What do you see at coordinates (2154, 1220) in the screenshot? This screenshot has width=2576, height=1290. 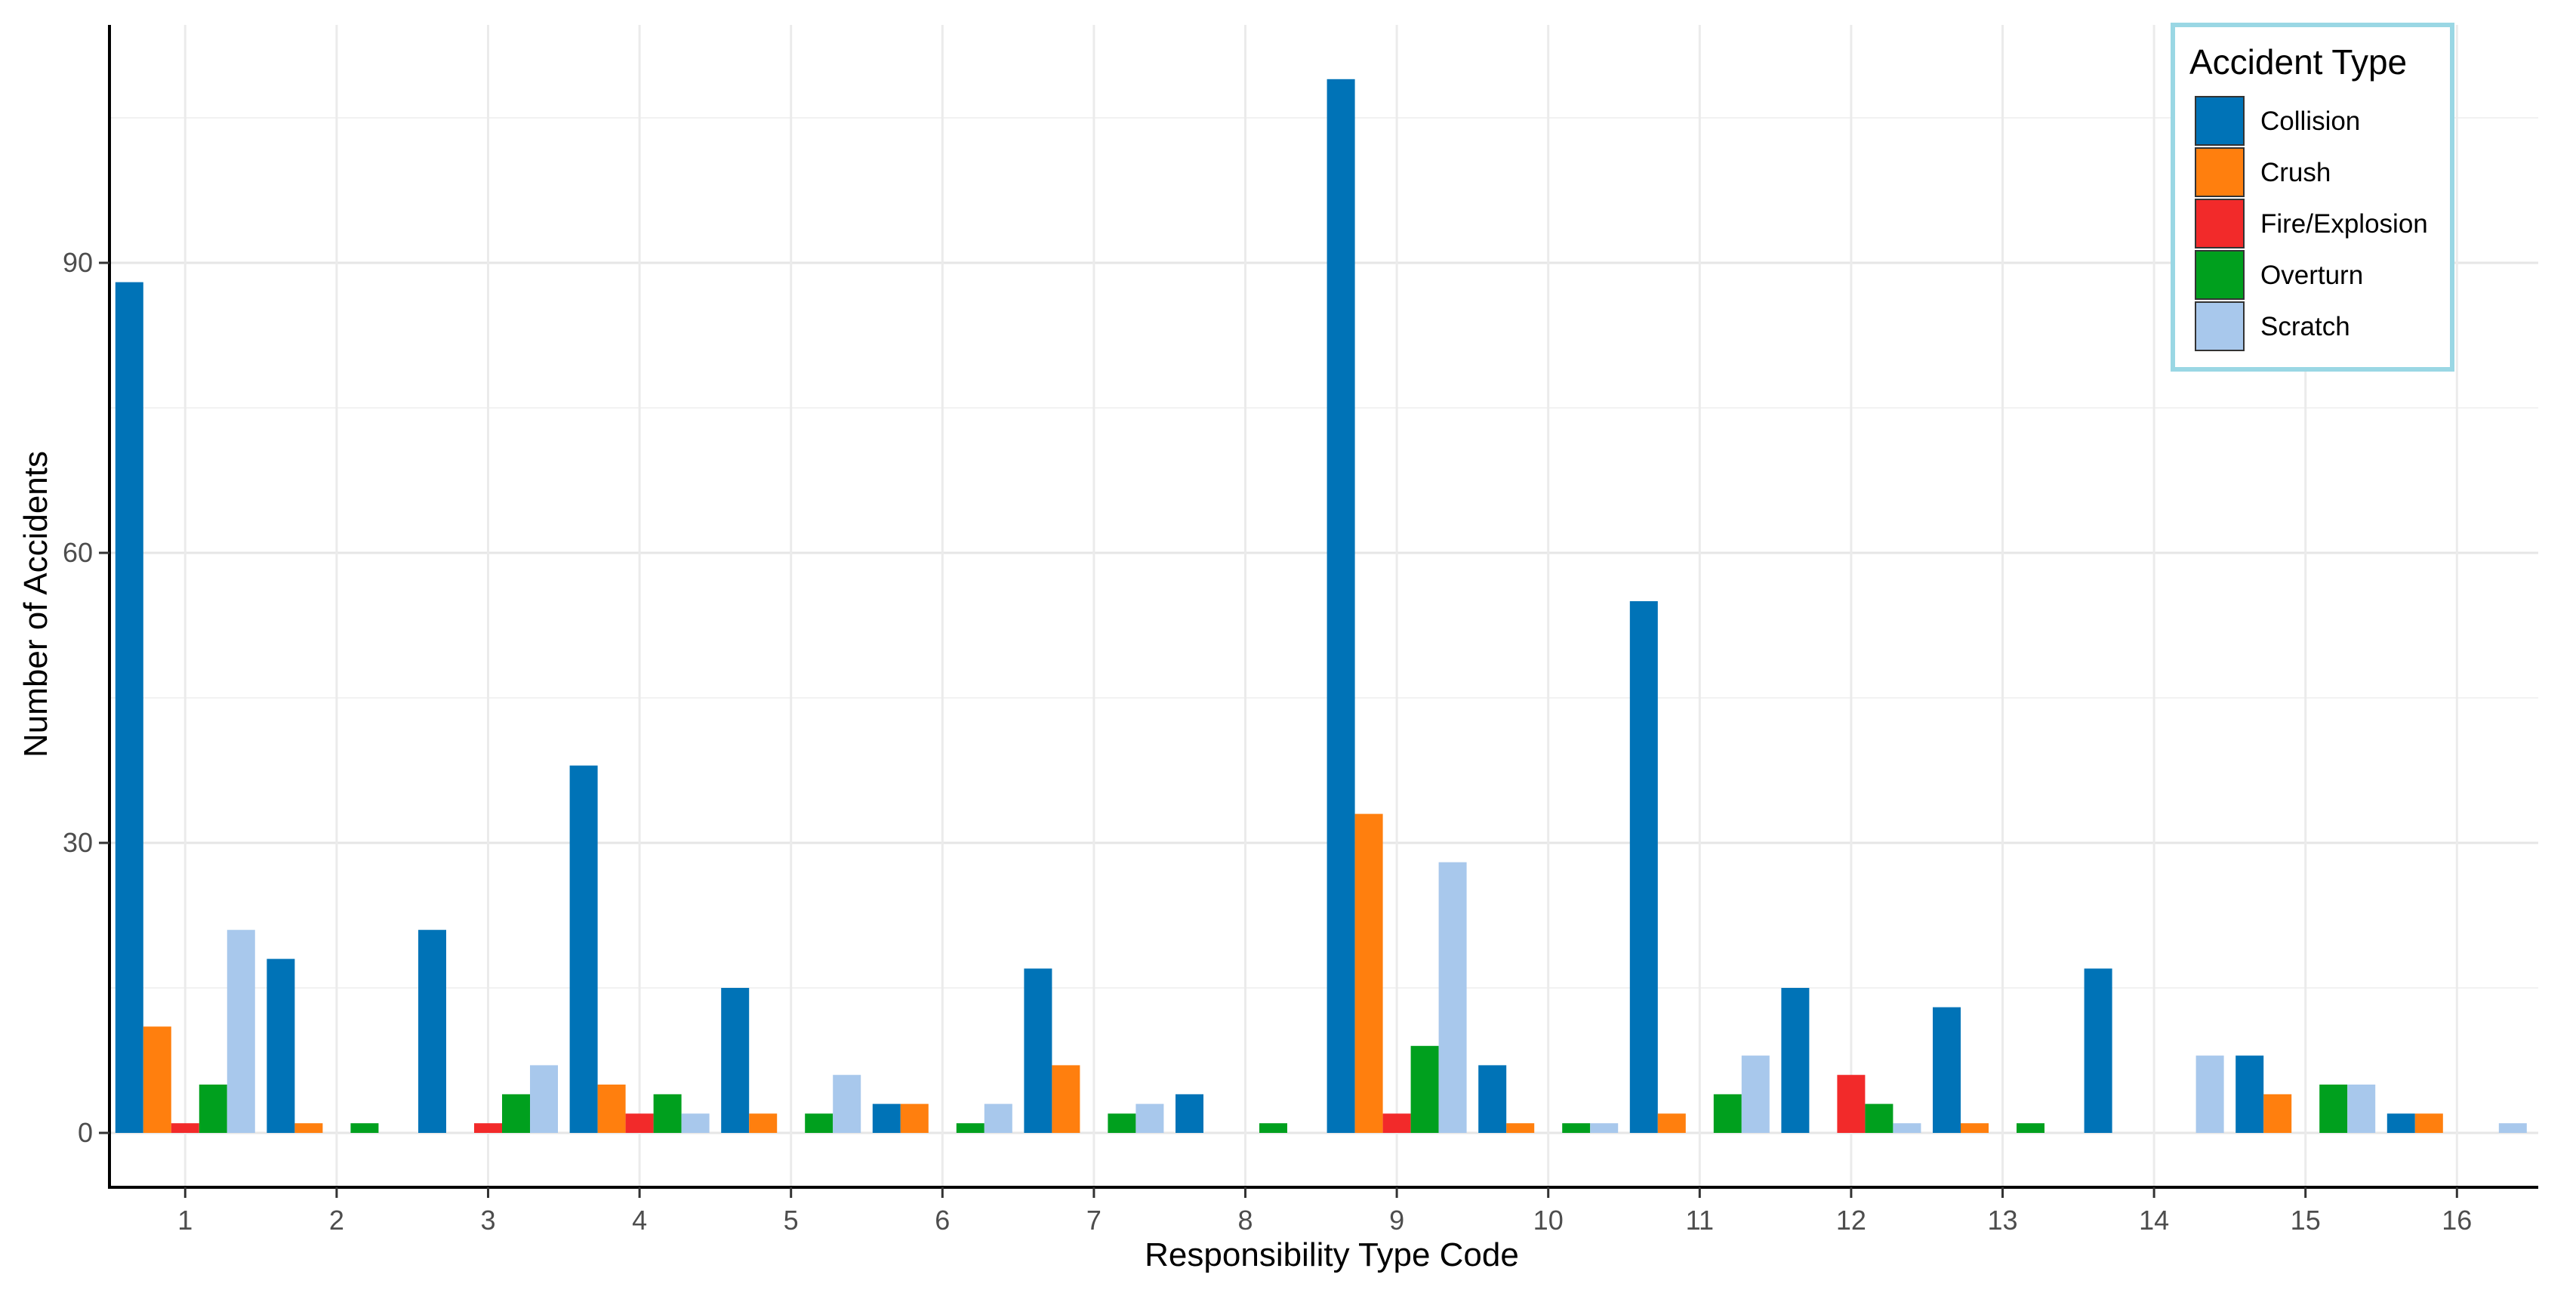 I see `x-tick-label: 14` at bounding box center [2154, 1220].